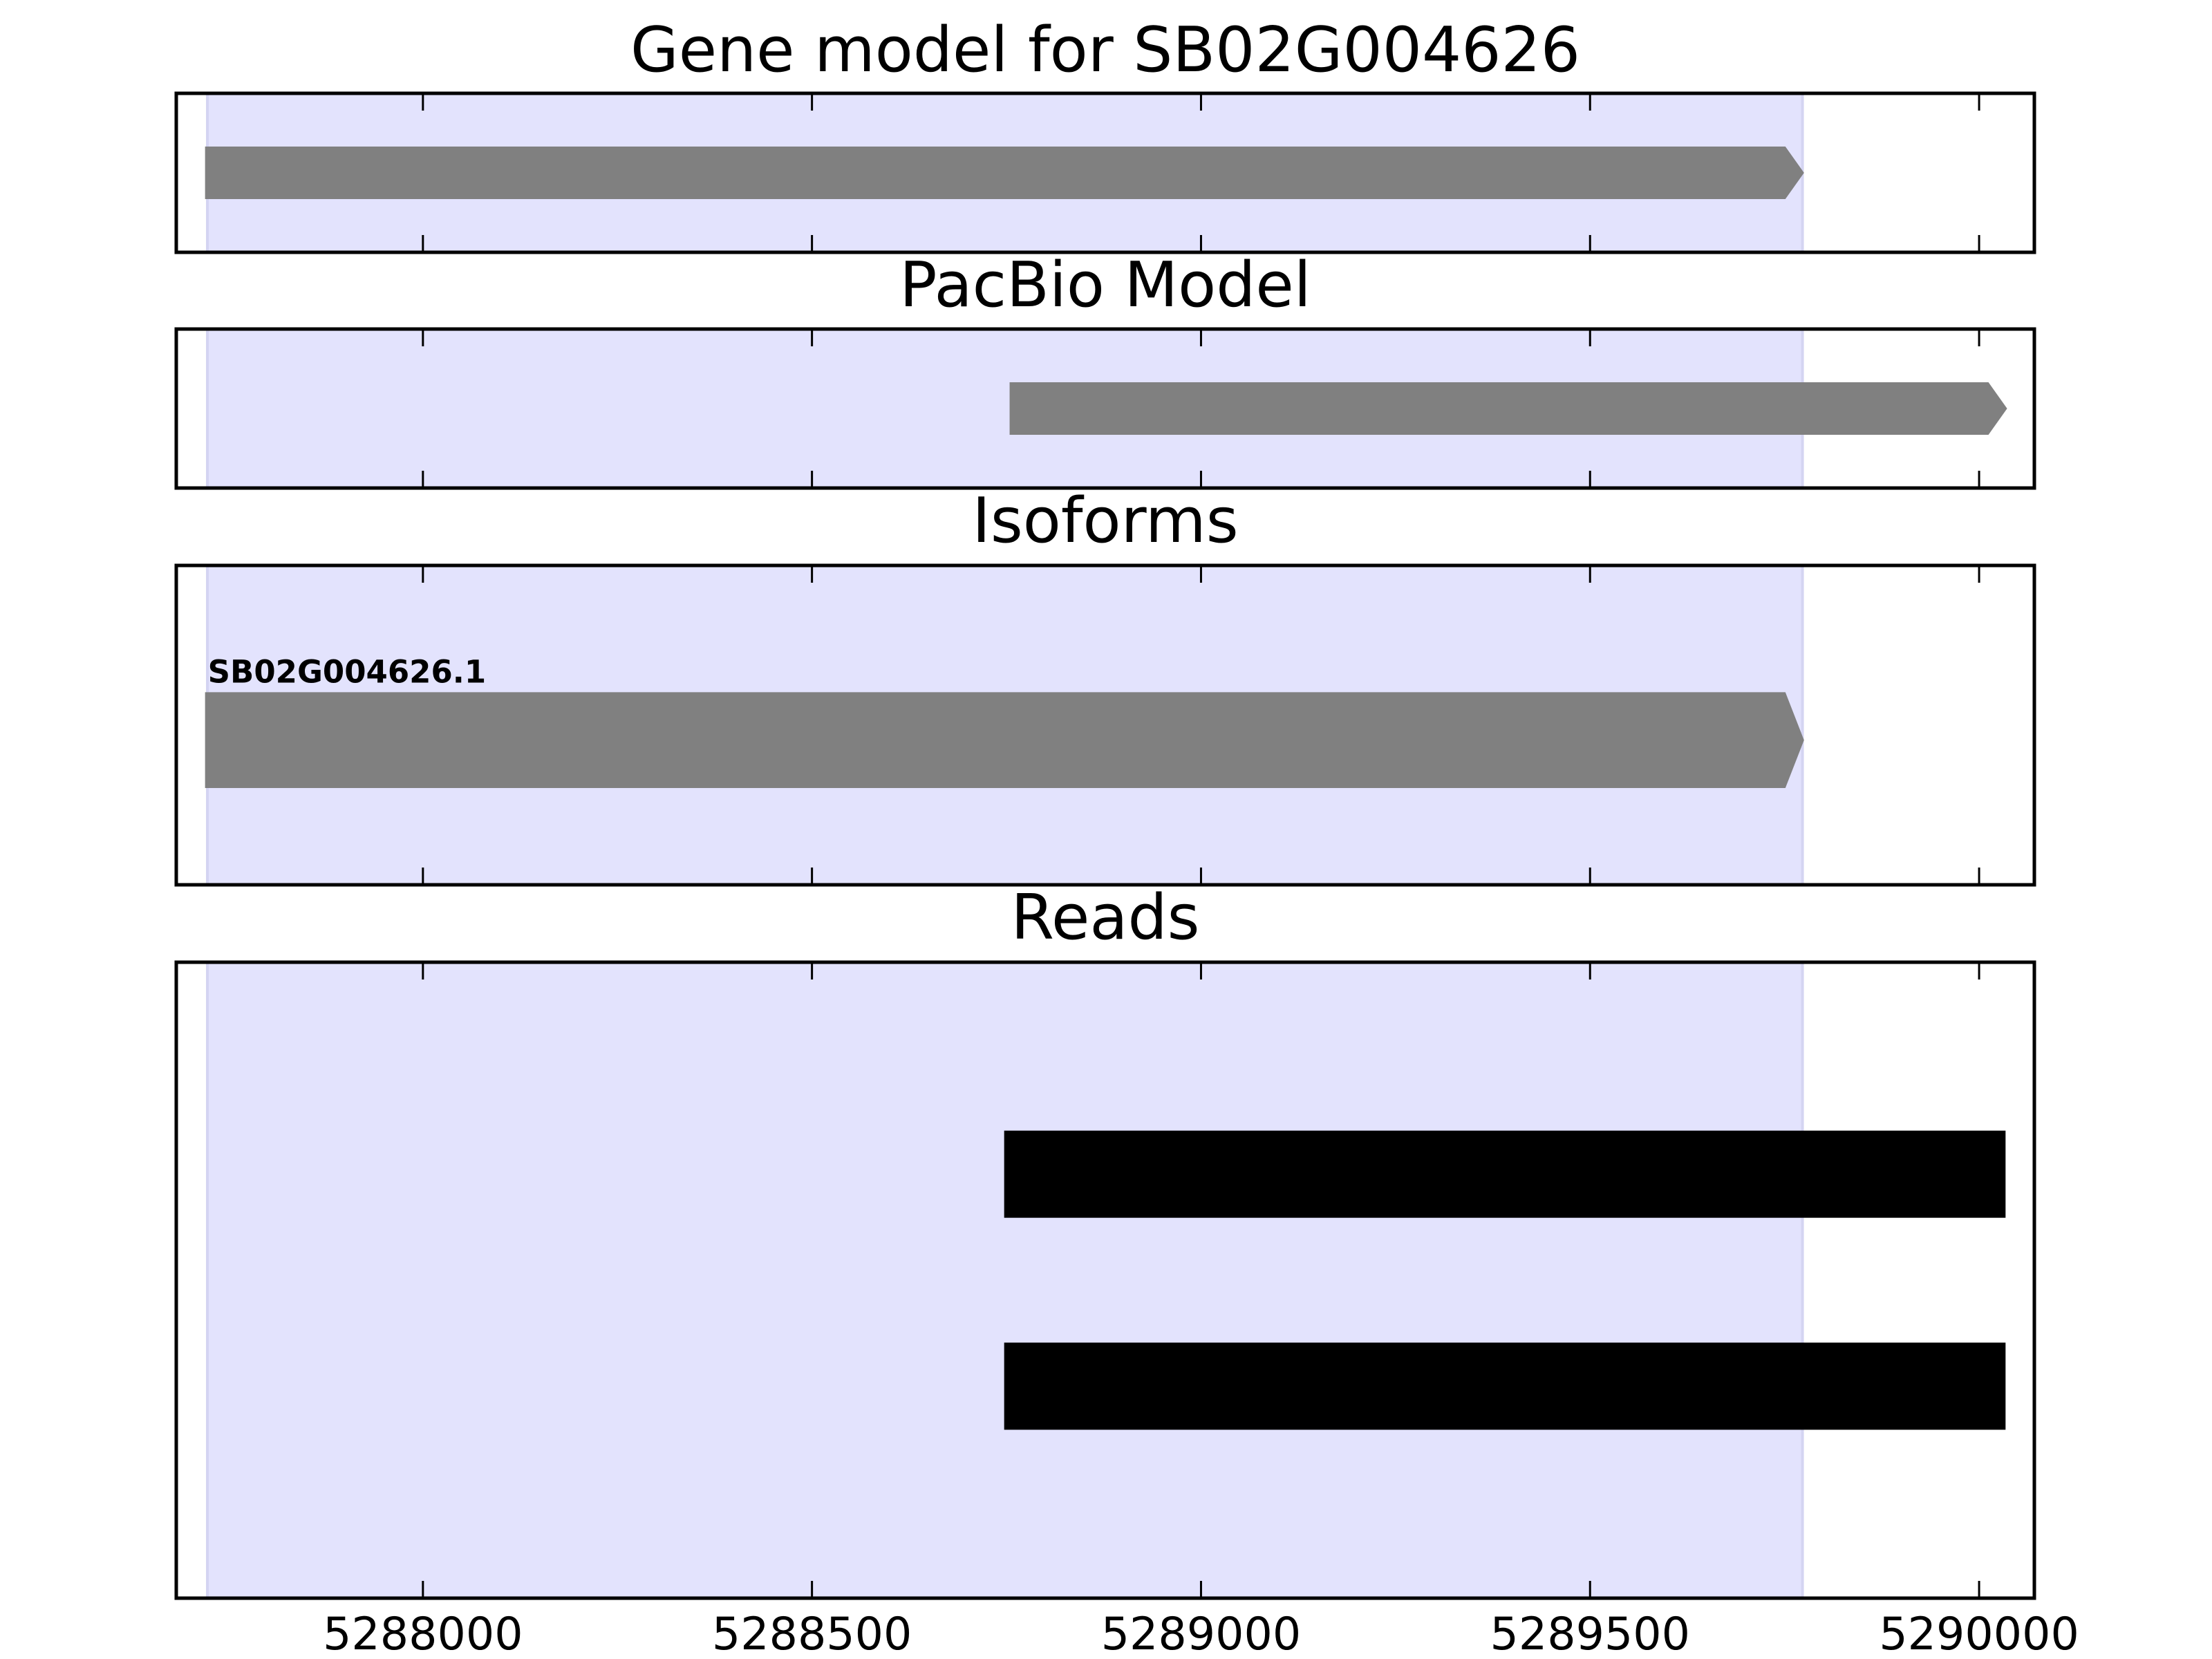  What do you see at coordinates (423, 1634) in the screenshot?
I see `x-tick-label: 5288000` at bounding box center [423, 1634].